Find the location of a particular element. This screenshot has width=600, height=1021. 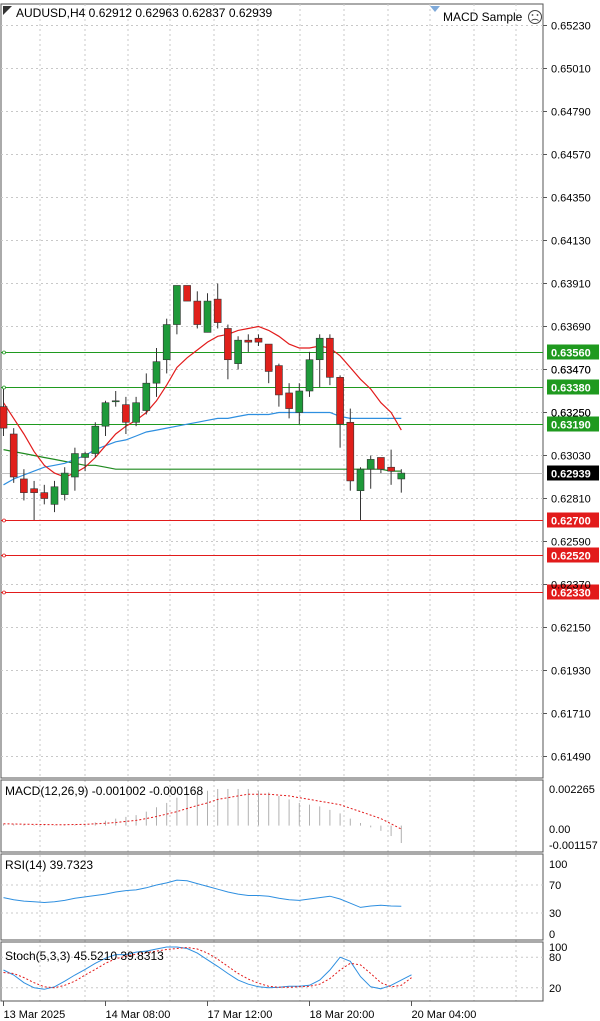

rsi-label: RSI(14) 39.7323 is located at coordinates (49, 865).